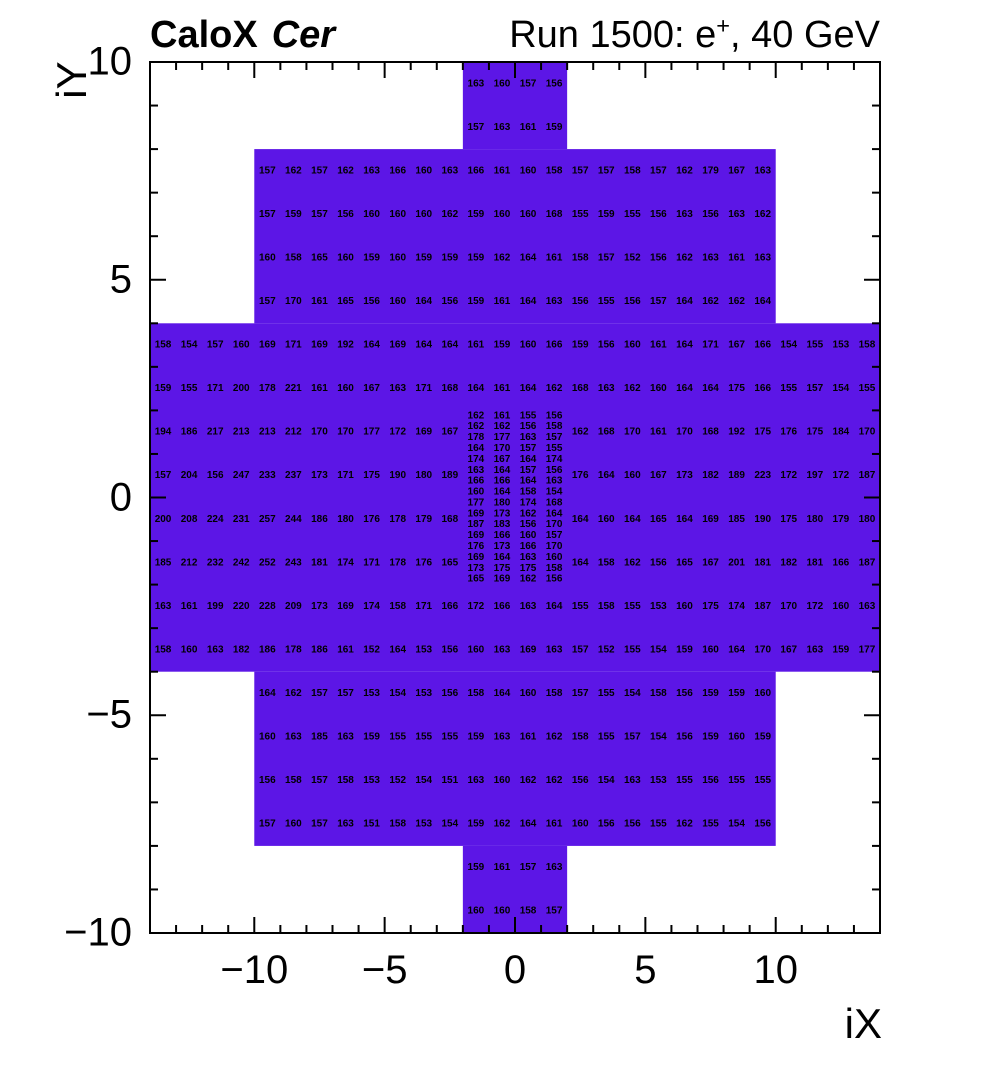 The image size is (996, 1072). Describe the element at coordinates (241, 475) in the screenshot. I see `cell-value: 247` at that location.